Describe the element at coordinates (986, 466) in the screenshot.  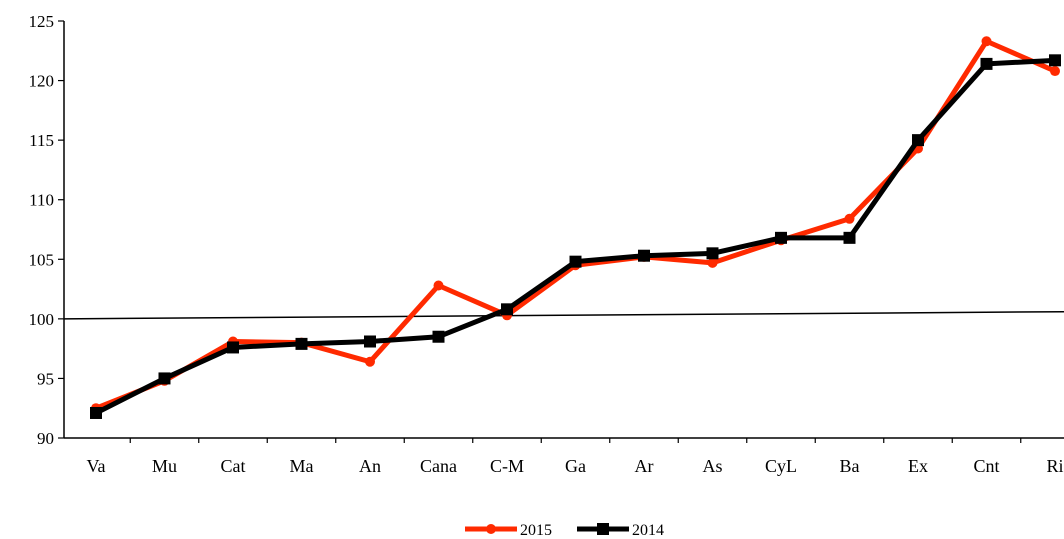
I see `x-tick-label: Cnt` at that location.